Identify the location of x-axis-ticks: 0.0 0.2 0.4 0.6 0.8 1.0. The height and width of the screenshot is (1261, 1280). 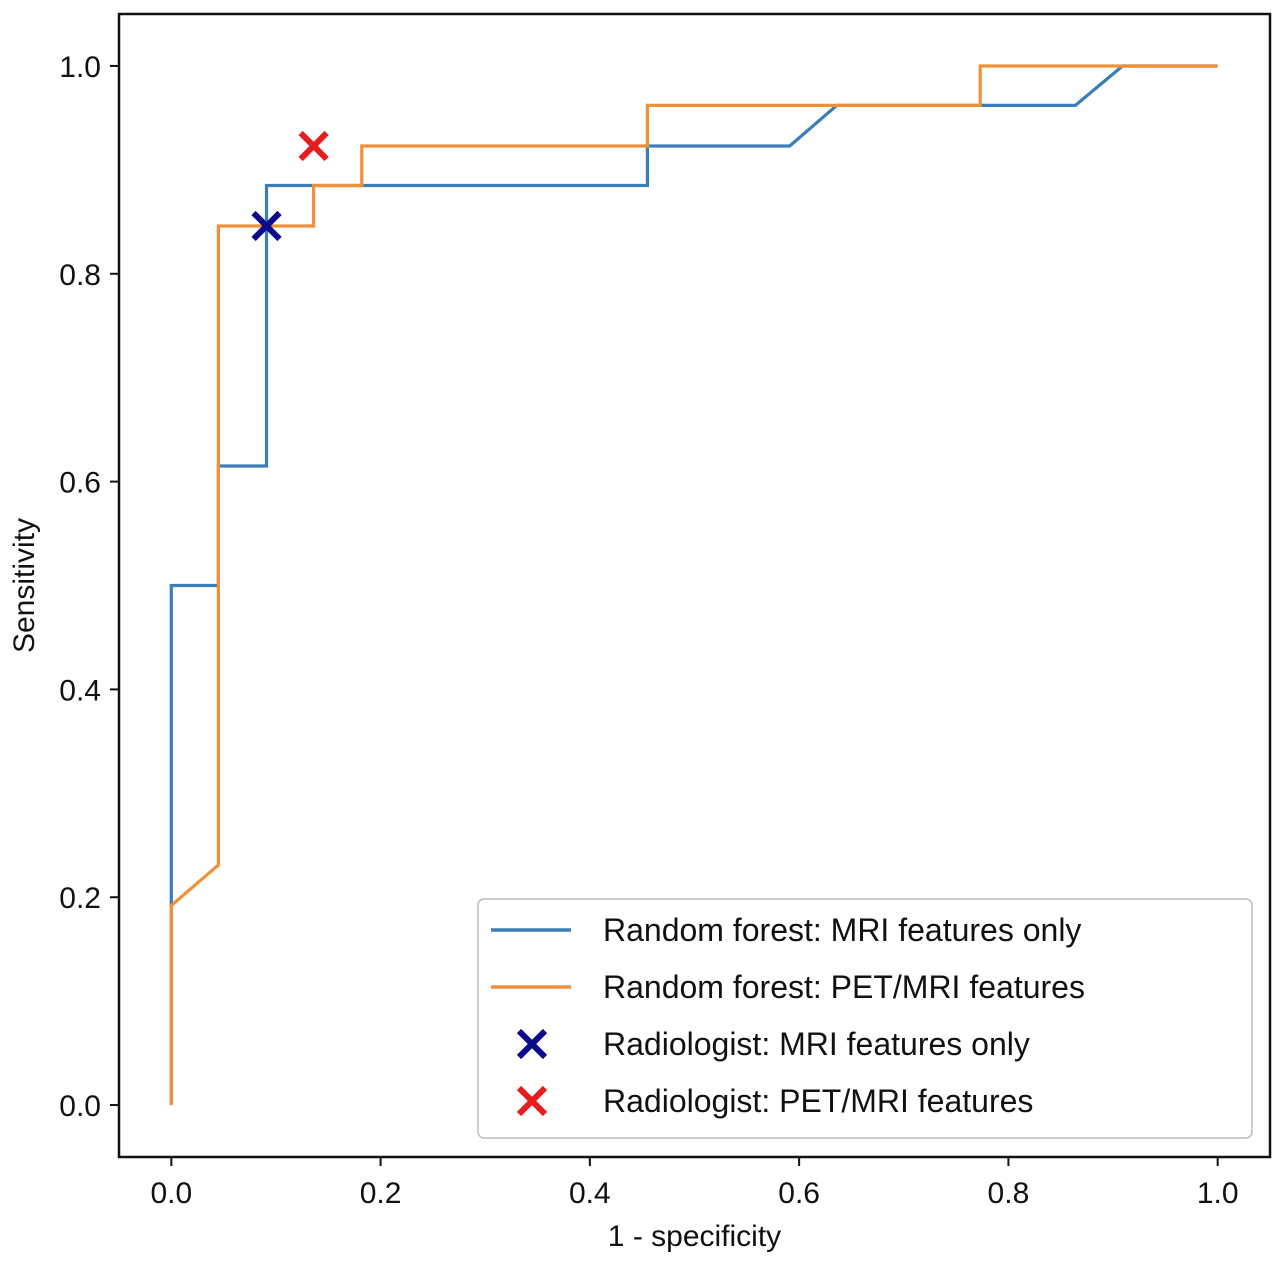
(694, 1183).